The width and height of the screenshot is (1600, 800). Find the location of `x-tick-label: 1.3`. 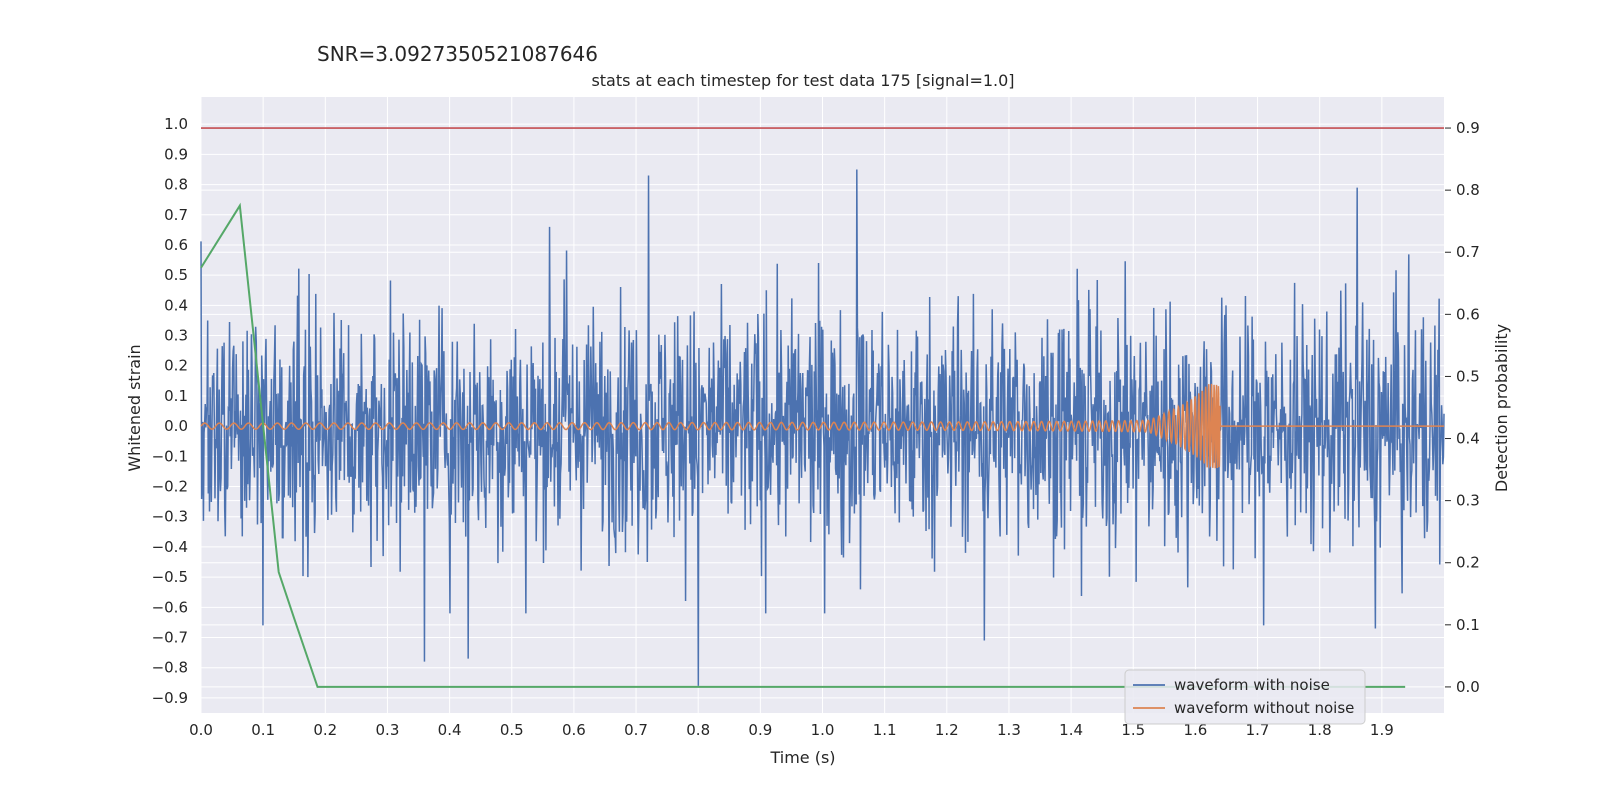

x-tick-label: 1.3 is located at coordinates (1009, 730).